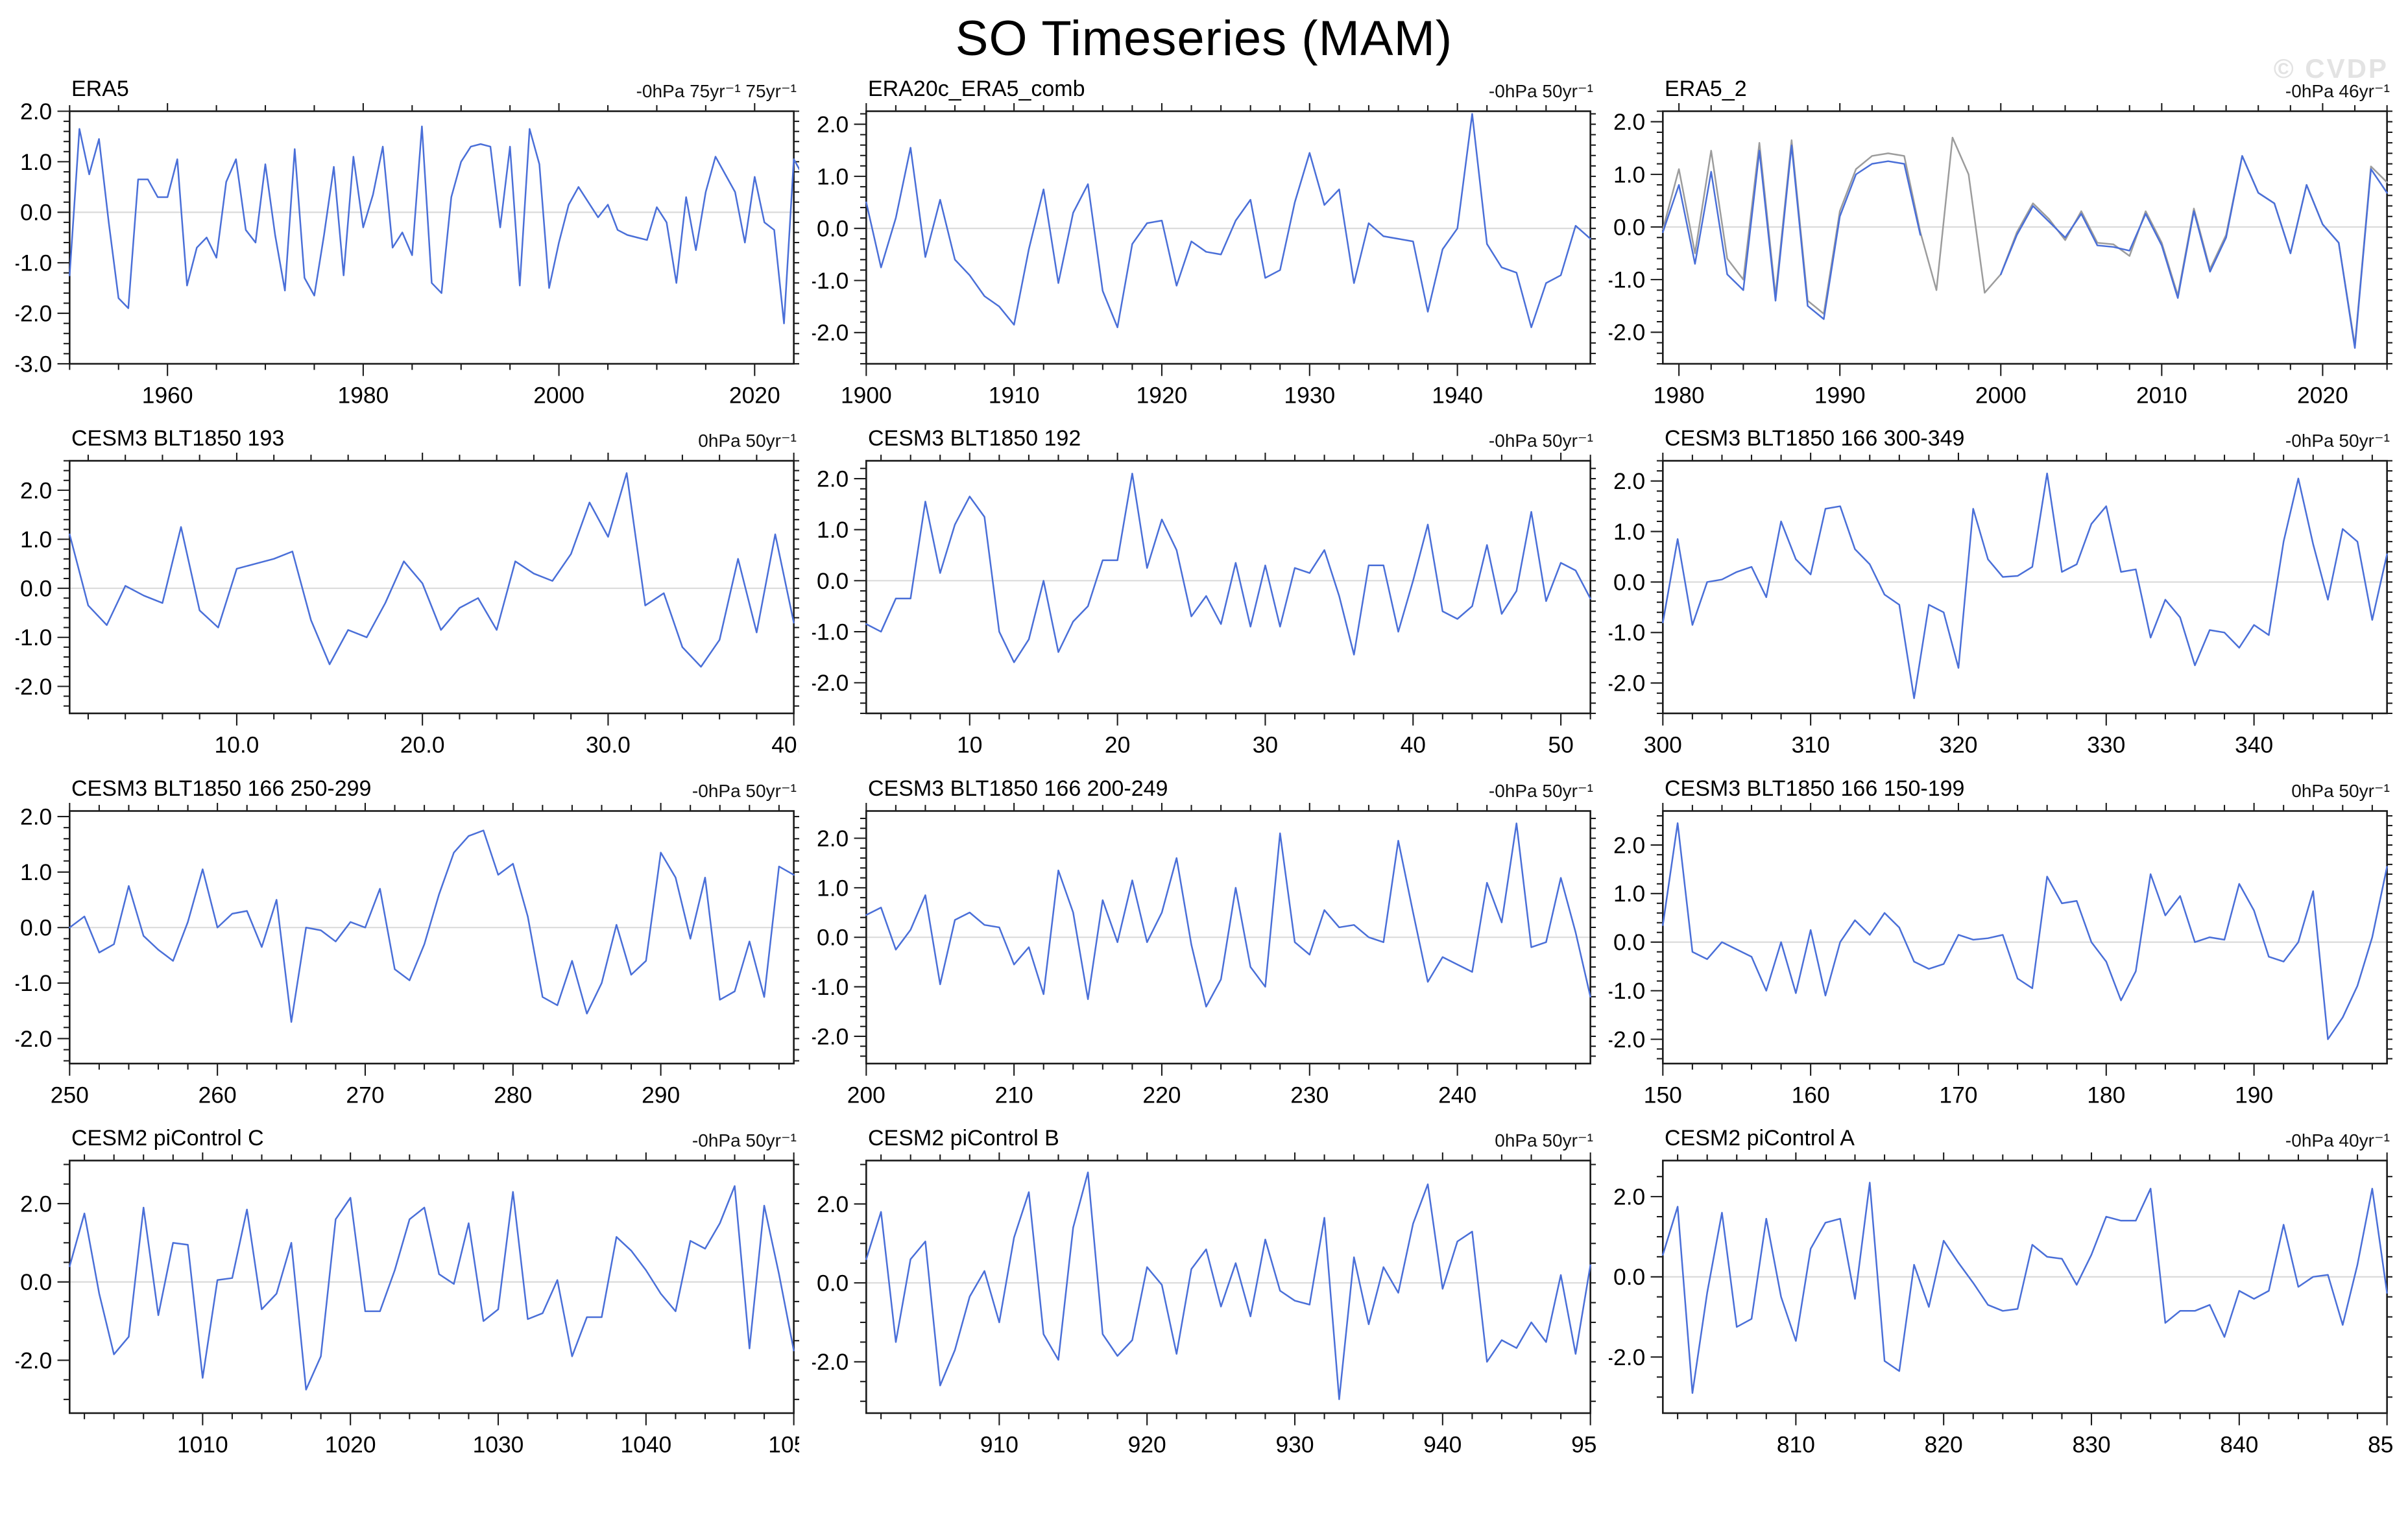 The image size is (2408, 1526). Describe the element at coordinates (2337, 1140) in the screenshot. I see `panel-trend-units: -0hPa 40yr⁻¹` at that location.